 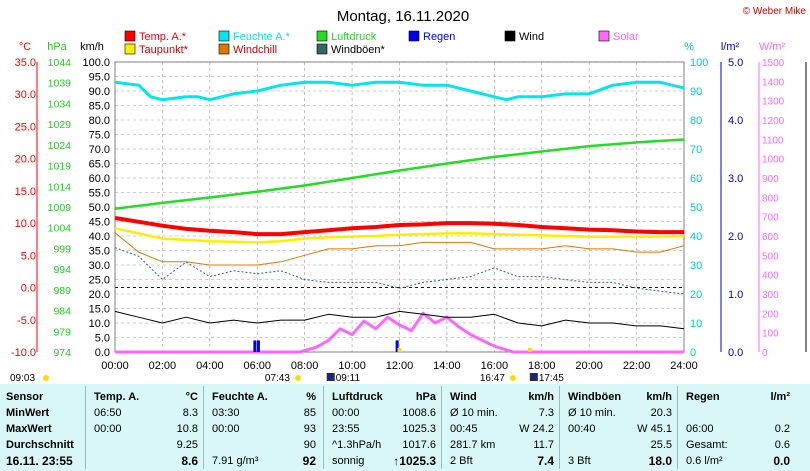 I want to click on unit-wind: km/h, so click(x=92, y=47).